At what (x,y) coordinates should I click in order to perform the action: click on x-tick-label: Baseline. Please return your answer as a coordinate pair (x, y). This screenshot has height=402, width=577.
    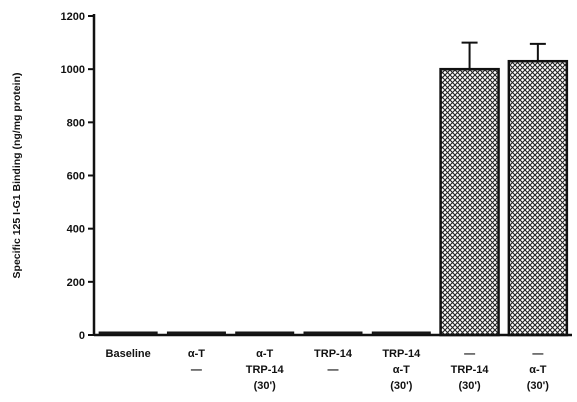
    Looking at the image, I should click on (128, 354).